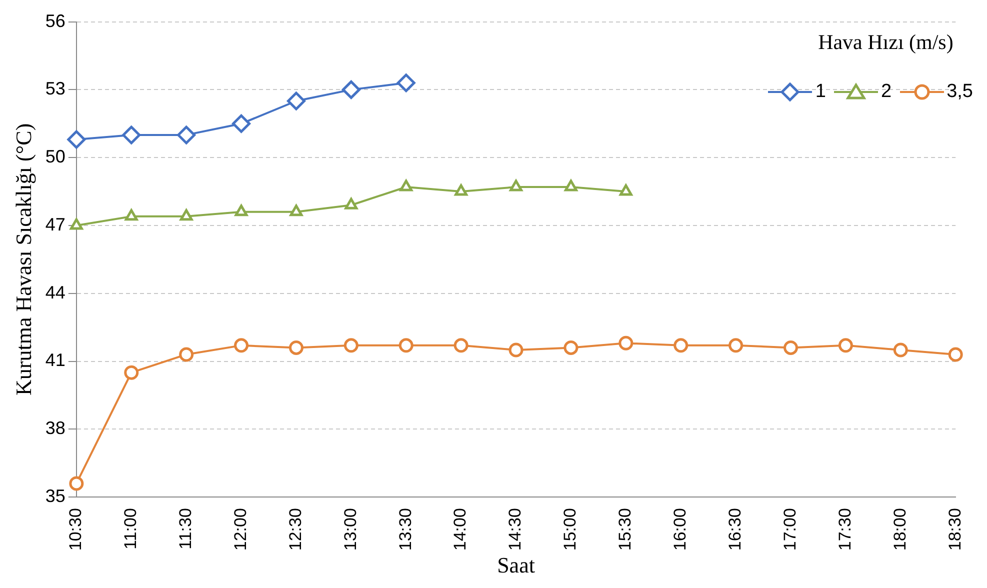 The image size is (987, 588). I want to click on x-tick-label: 12:00, so click(240, 529).